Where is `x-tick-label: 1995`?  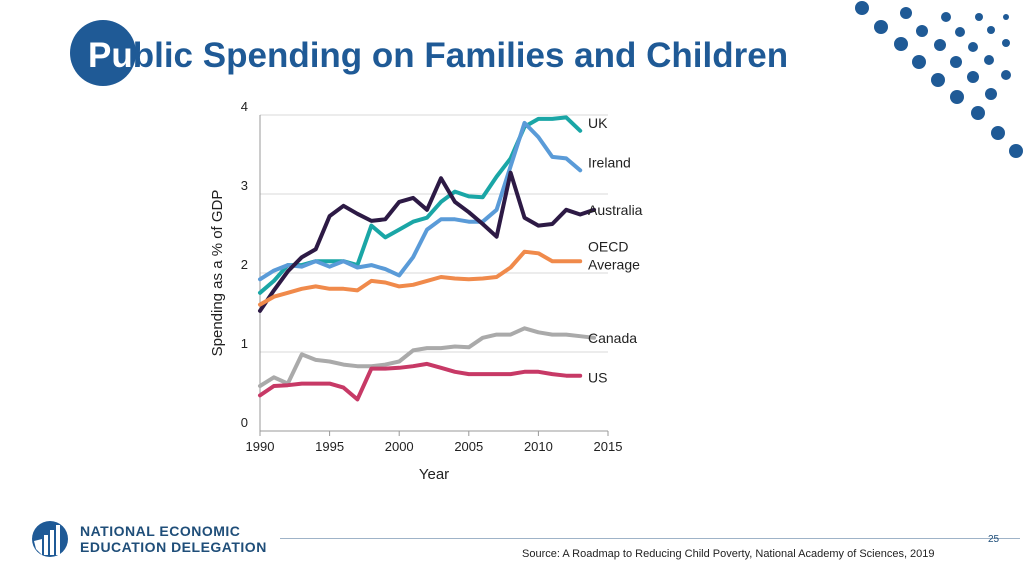 x-tick-label: 1995 is located at coordinates (329, 446).